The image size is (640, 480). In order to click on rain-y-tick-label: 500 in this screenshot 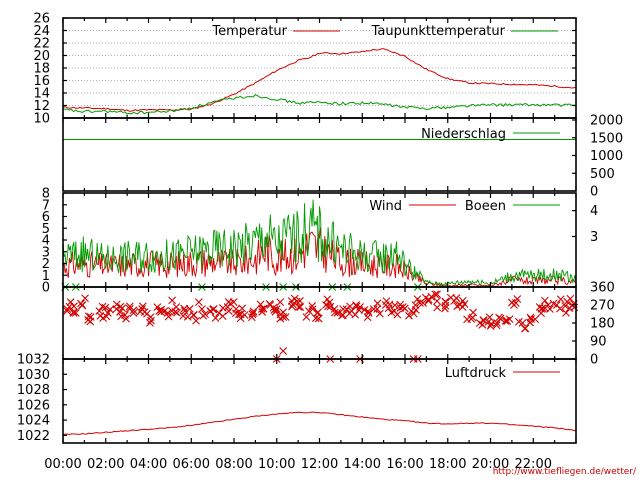, I will do `click(602, 174)`.